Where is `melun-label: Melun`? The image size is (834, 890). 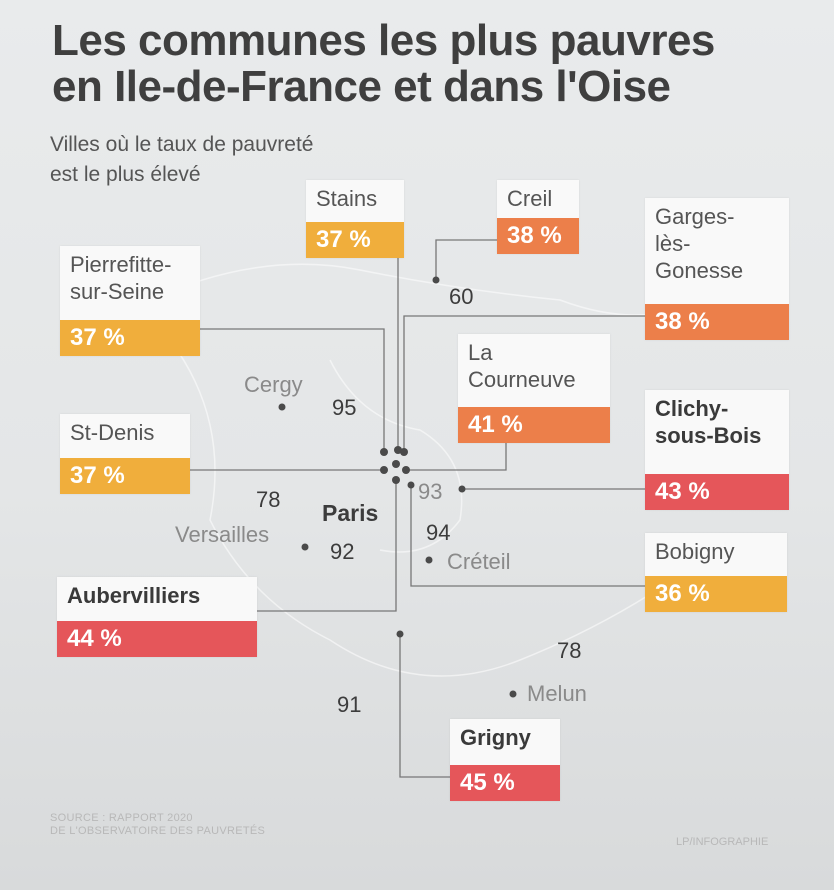 melun-label: Melun is located at coordinates (557, 693).